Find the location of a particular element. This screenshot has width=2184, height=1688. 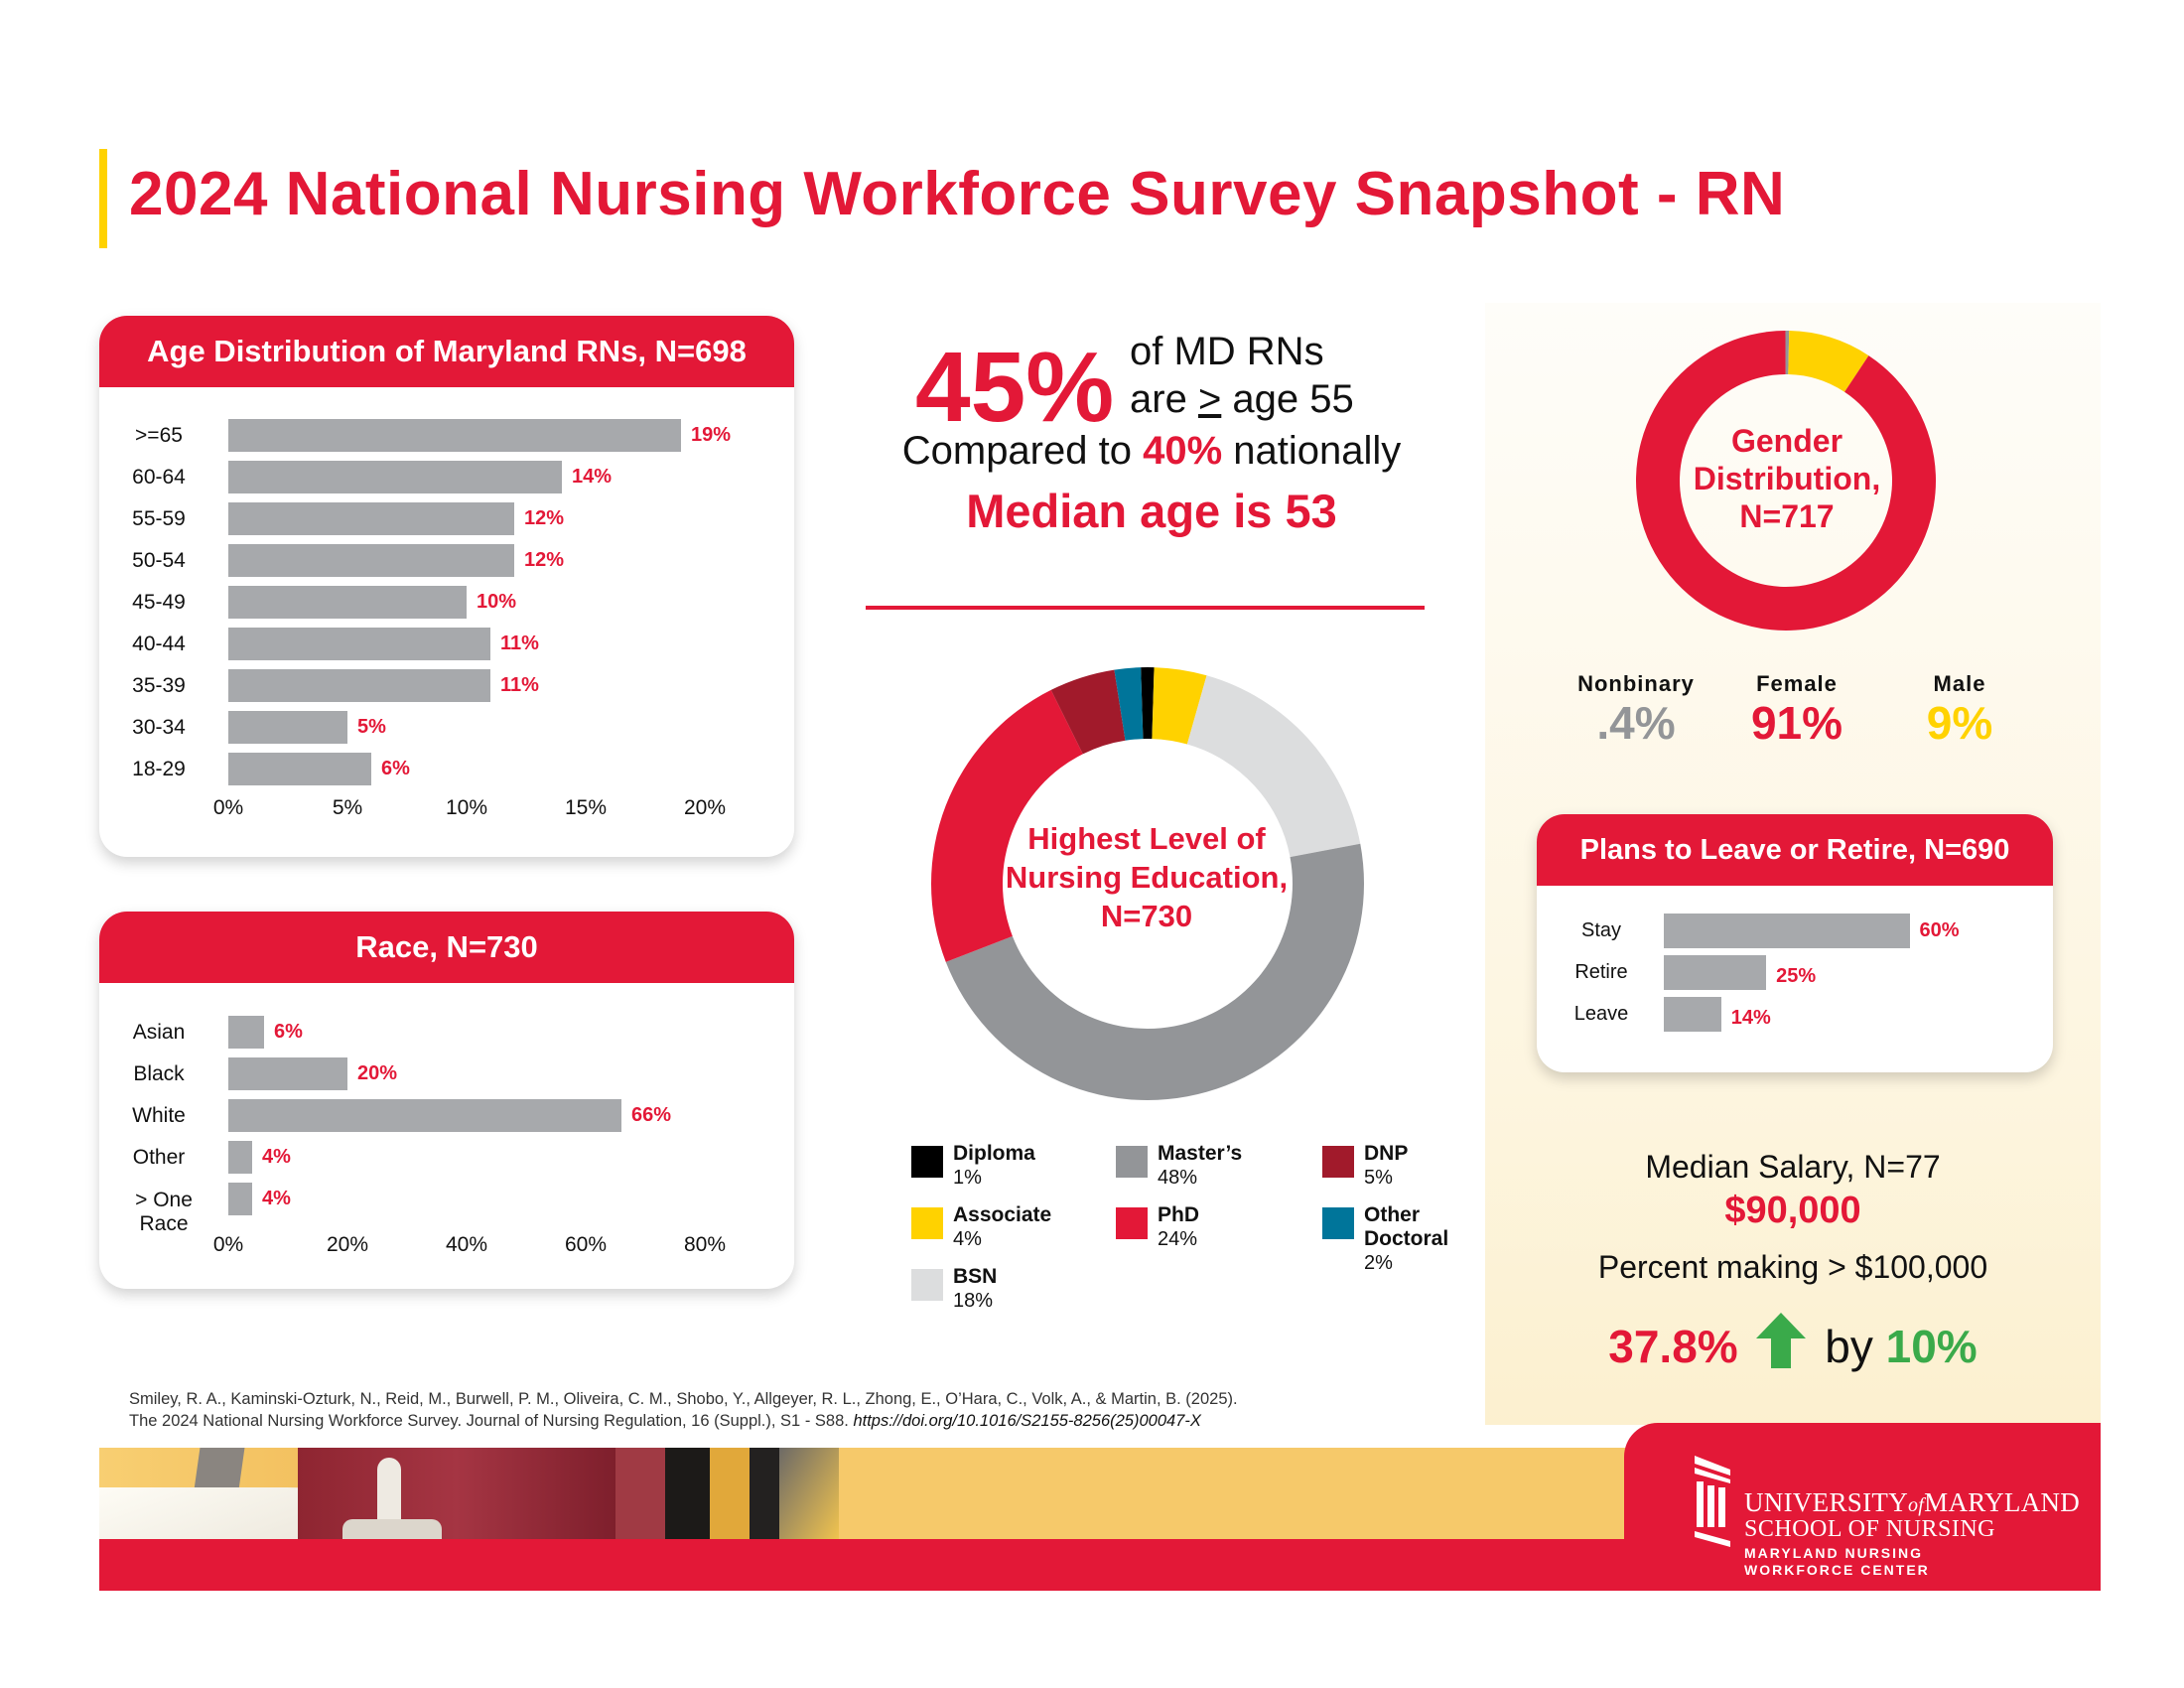

education-slice-other-doctoral is located at coordinates (1129, 704).